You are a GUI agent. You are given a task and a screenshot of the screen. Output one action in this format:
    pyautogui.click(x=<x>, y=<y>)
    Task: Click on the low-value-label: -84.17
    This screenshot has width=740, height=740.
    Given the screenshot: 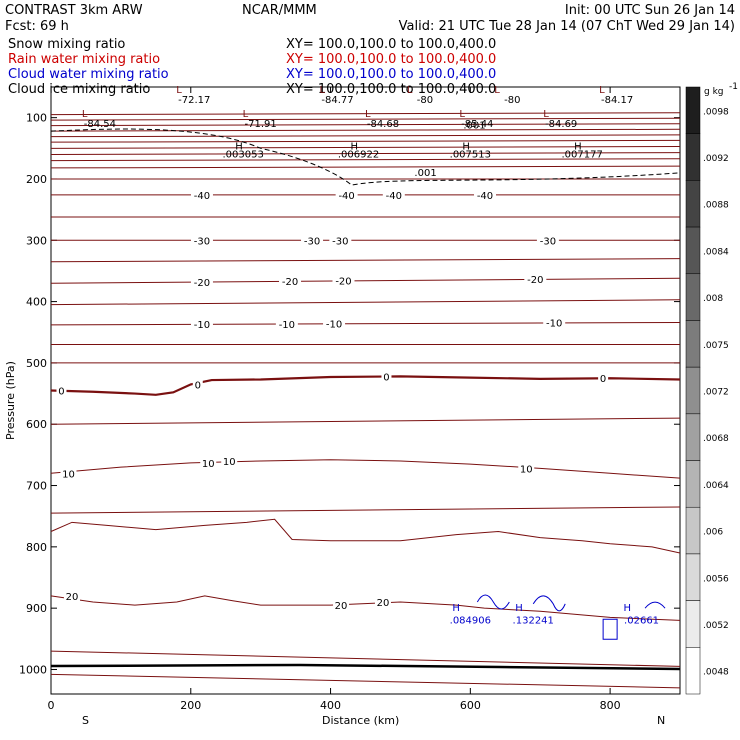 What is the action you would take?
    pyautogui.click(x=617, y=100)
    